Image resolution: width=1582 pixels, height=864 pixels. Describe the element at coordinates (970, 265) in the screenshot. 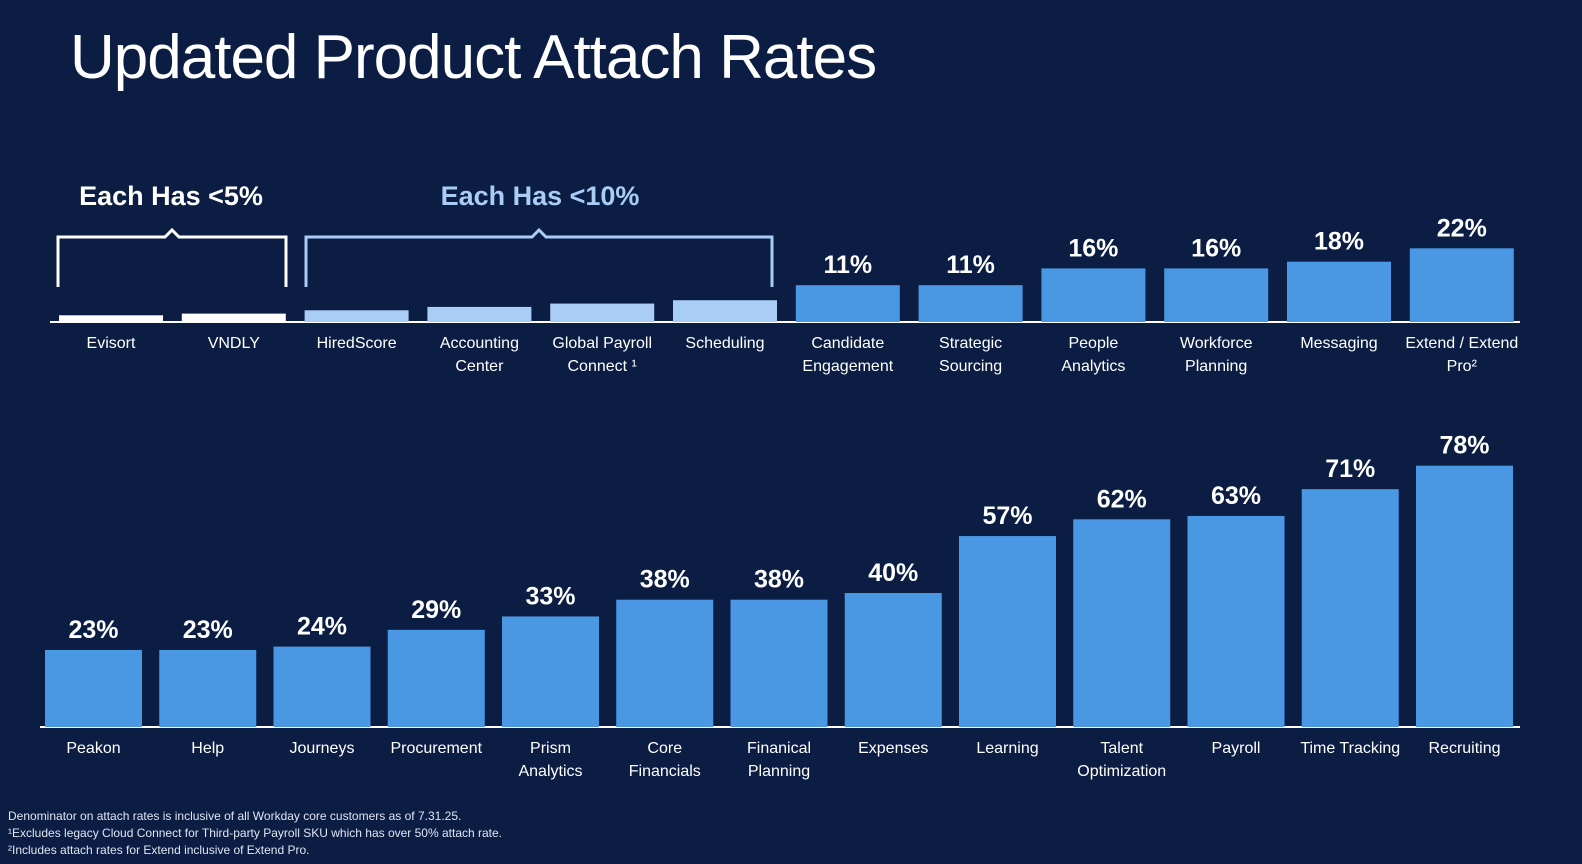

I see `top-value-label-7: 11%` at that location.